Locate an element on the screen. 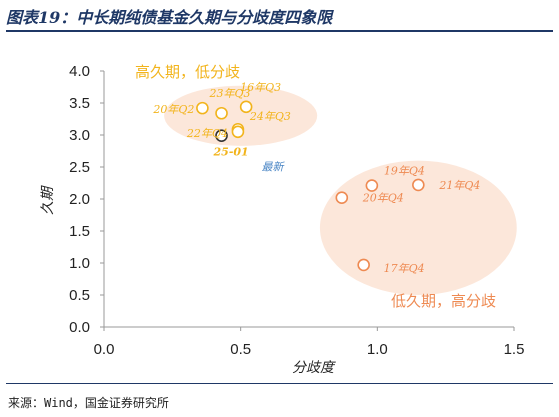 Image resolution: width=559 pixels, height=417 pixels. y-tick-label: 2.0 is located at coordinates (79, 199).